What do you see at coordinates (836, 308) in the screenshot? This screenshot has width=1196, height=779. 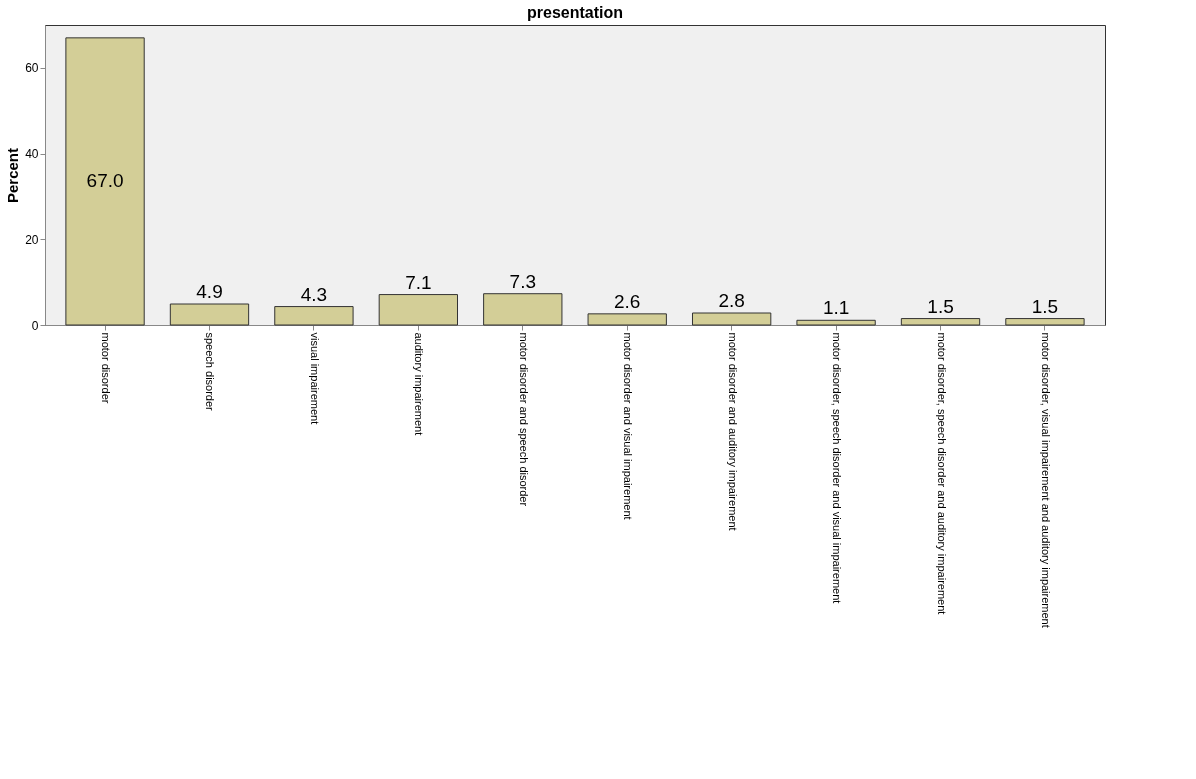 I see `data-label: 1.1` at bounding box center [836, 308].